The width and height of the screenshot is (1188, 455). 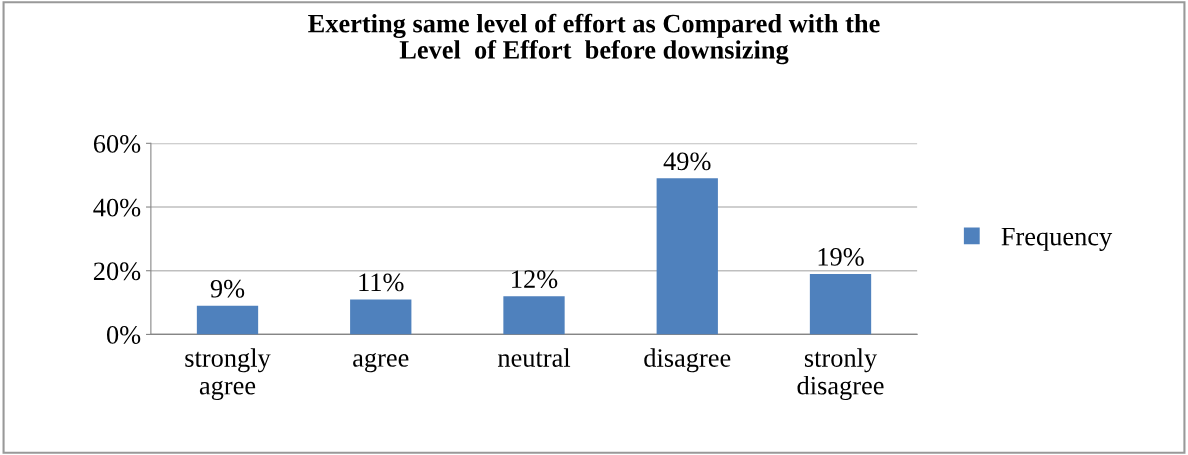 I want to click on x-tick-label: disagree, so click(x=687, y=360).